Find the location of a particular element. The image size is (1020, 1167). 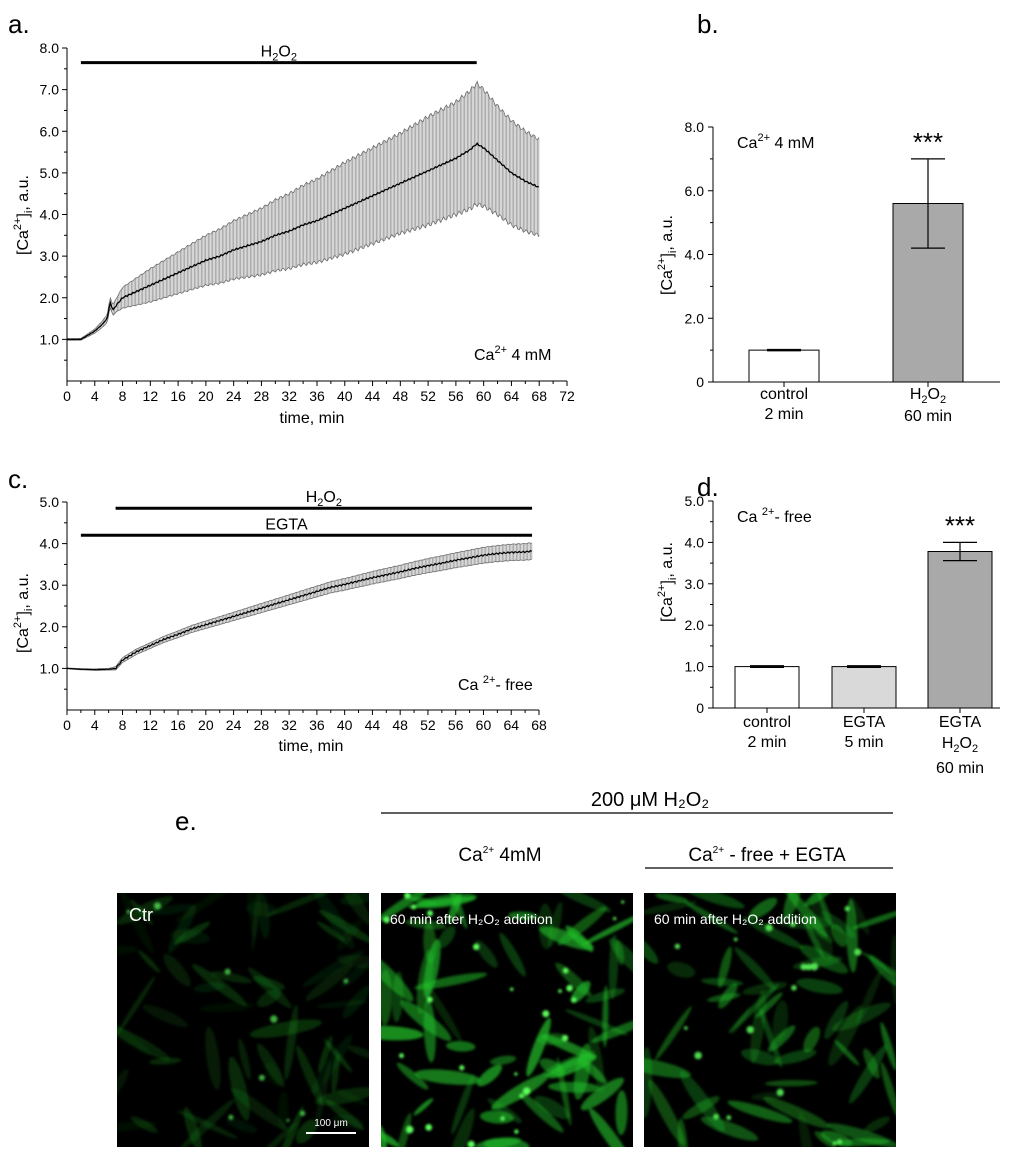

x-tick-label: 52 is located at coordinates (428, 725).